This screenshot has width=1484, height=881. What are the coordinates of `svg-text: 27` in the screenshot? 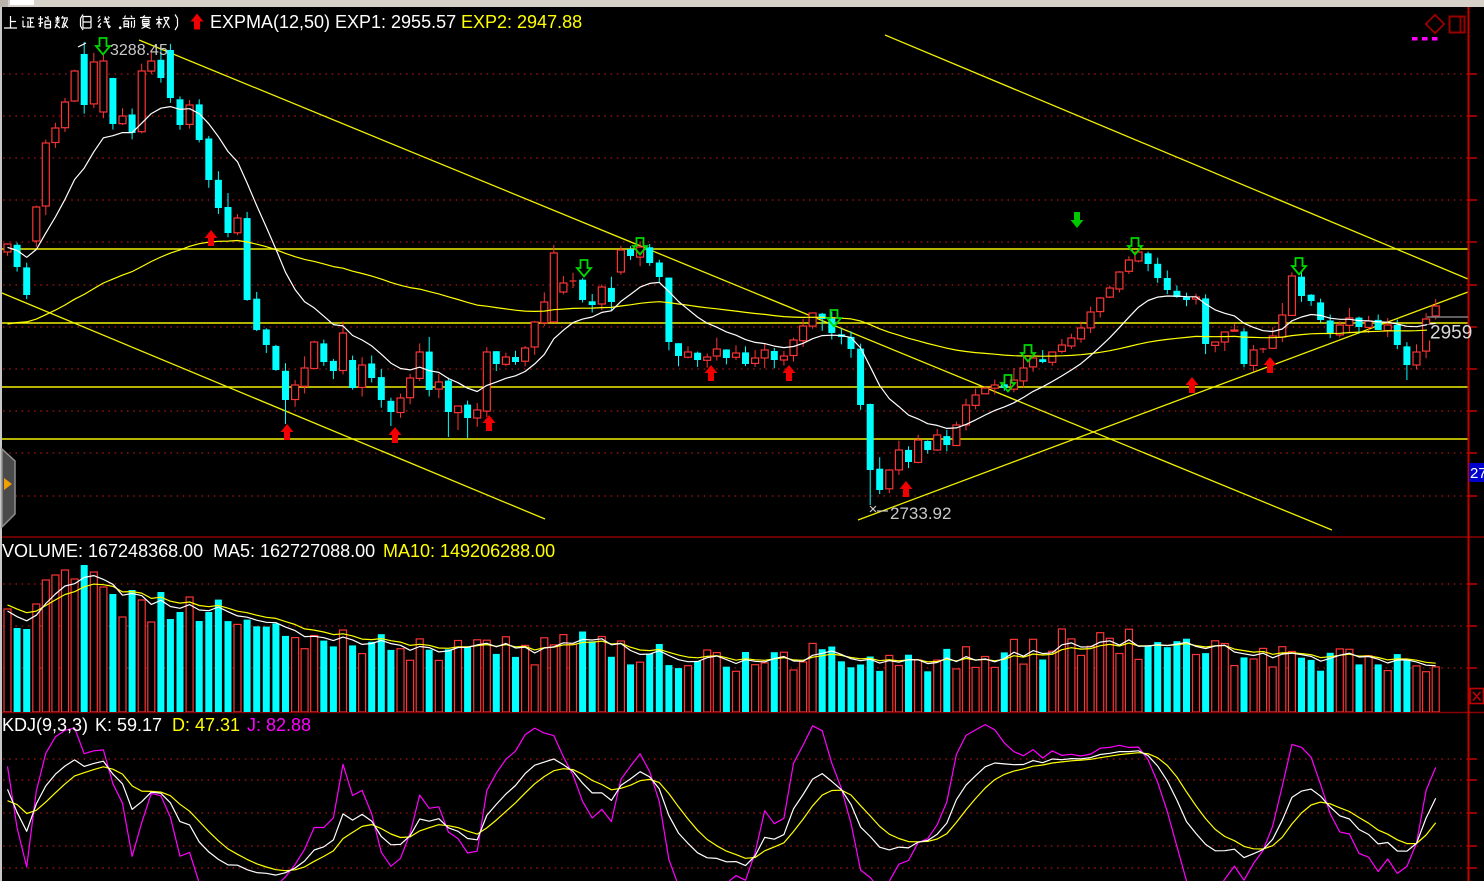 It's located at (1477, 473).